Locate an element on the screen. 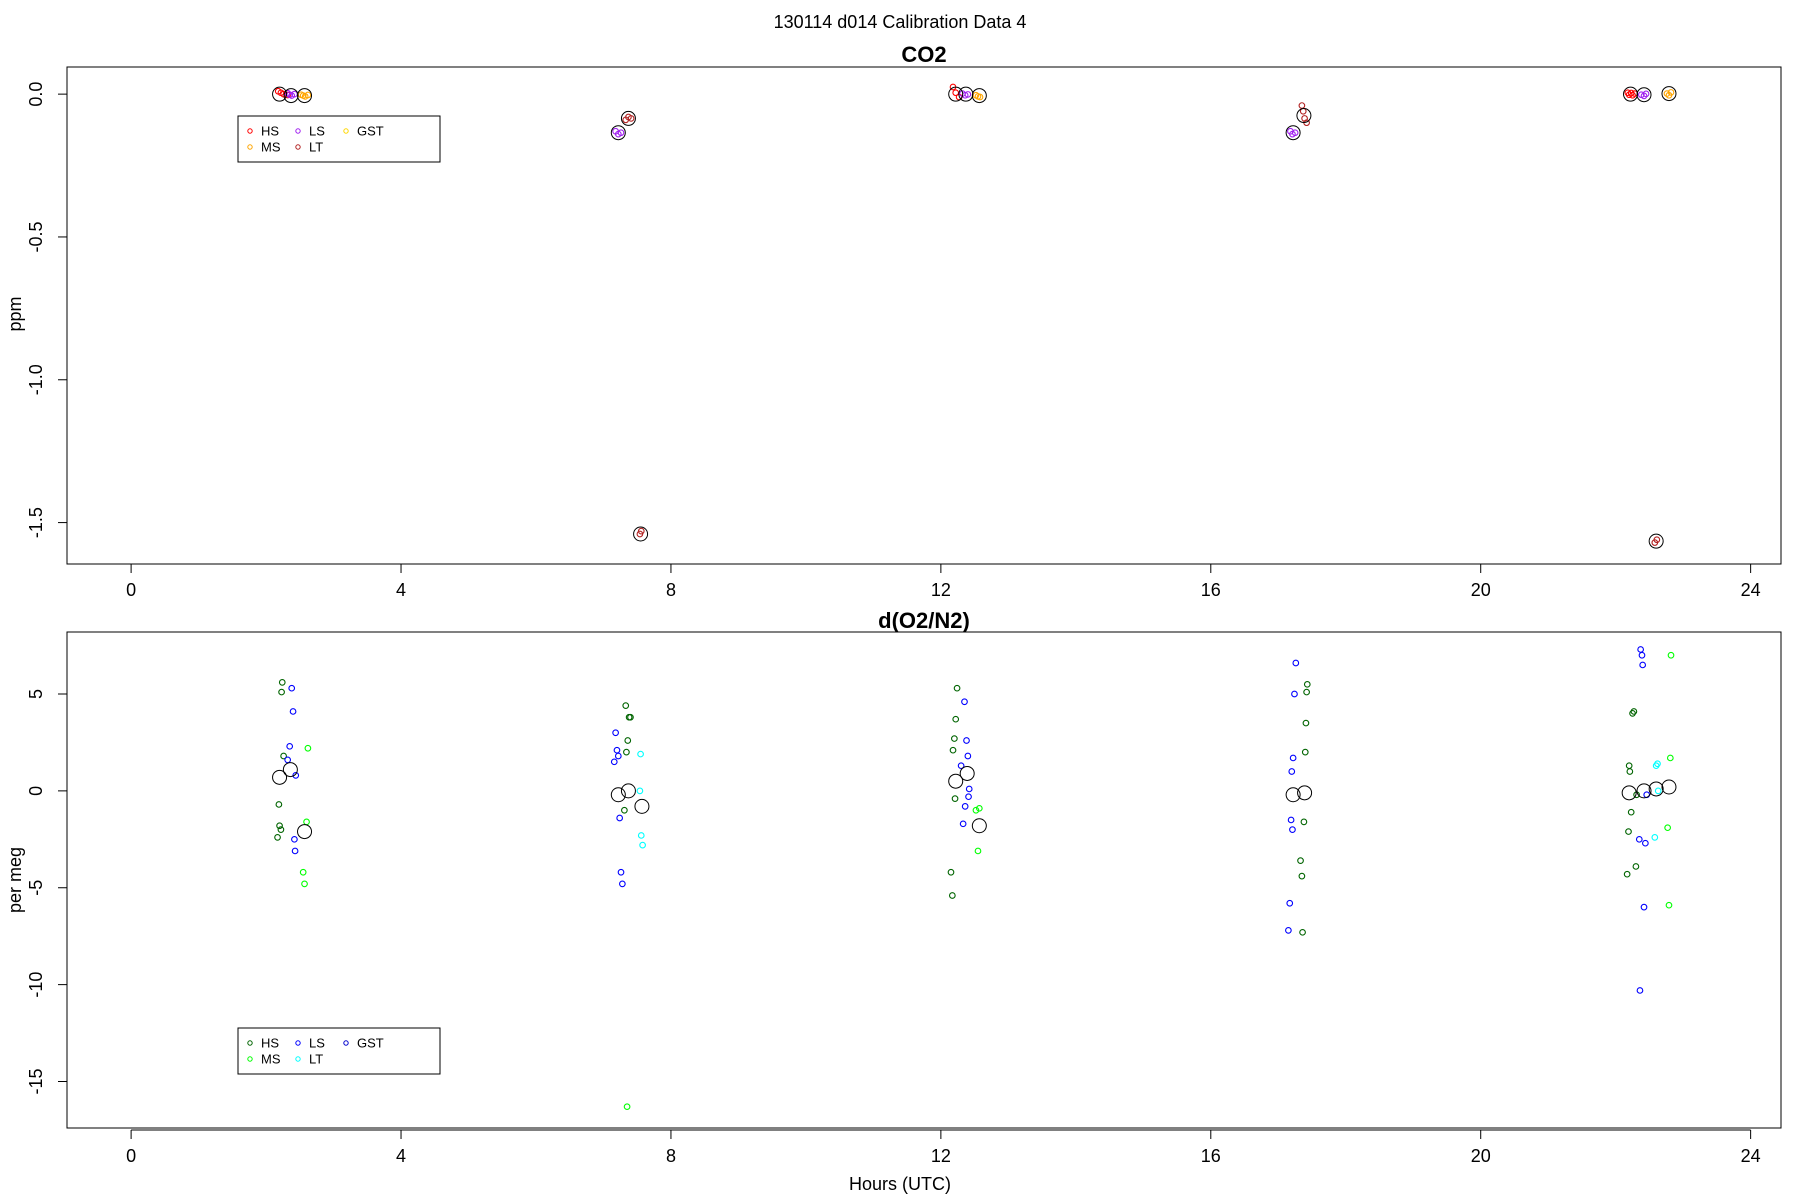 This screenshot has height=1200, width=1800. figure-suptitle: 130114 d014 Calibration Data 4 is located at coordinates (900, 22).